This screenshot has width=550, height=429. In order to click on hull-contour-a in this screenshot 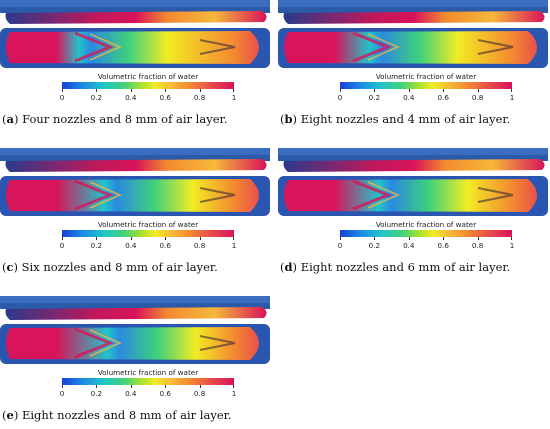, I will do `click(135, 34)`.